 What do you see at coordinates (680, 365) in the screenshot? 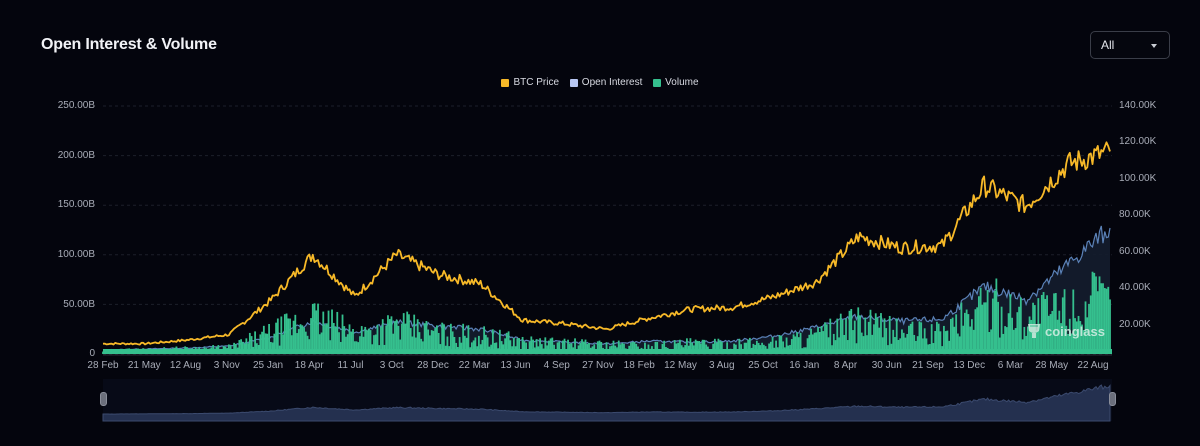
I see `x-axis-tick: 12 May` at bounding box center [680, 365].